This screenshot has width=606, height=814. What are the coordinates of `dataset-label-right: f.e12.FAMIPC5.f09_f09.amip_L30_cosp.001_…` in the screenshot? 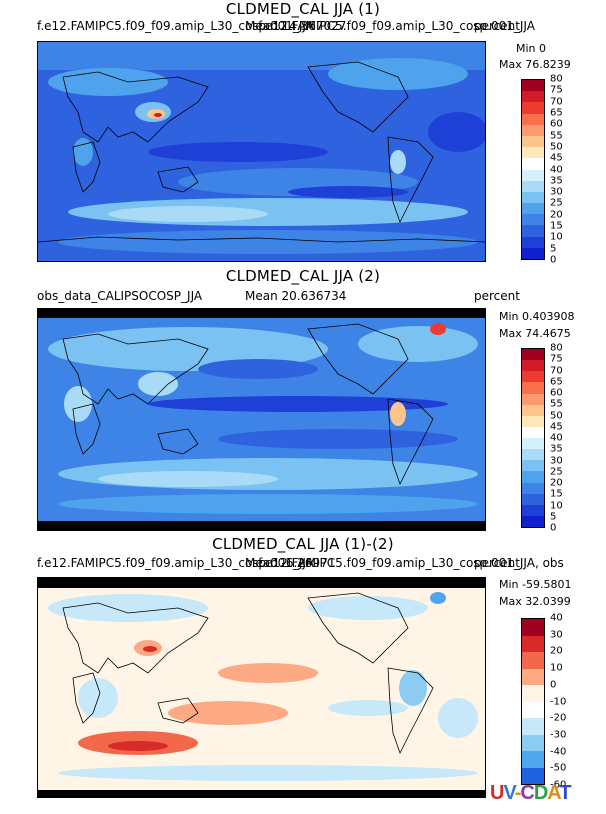 It's located at (411, 563).